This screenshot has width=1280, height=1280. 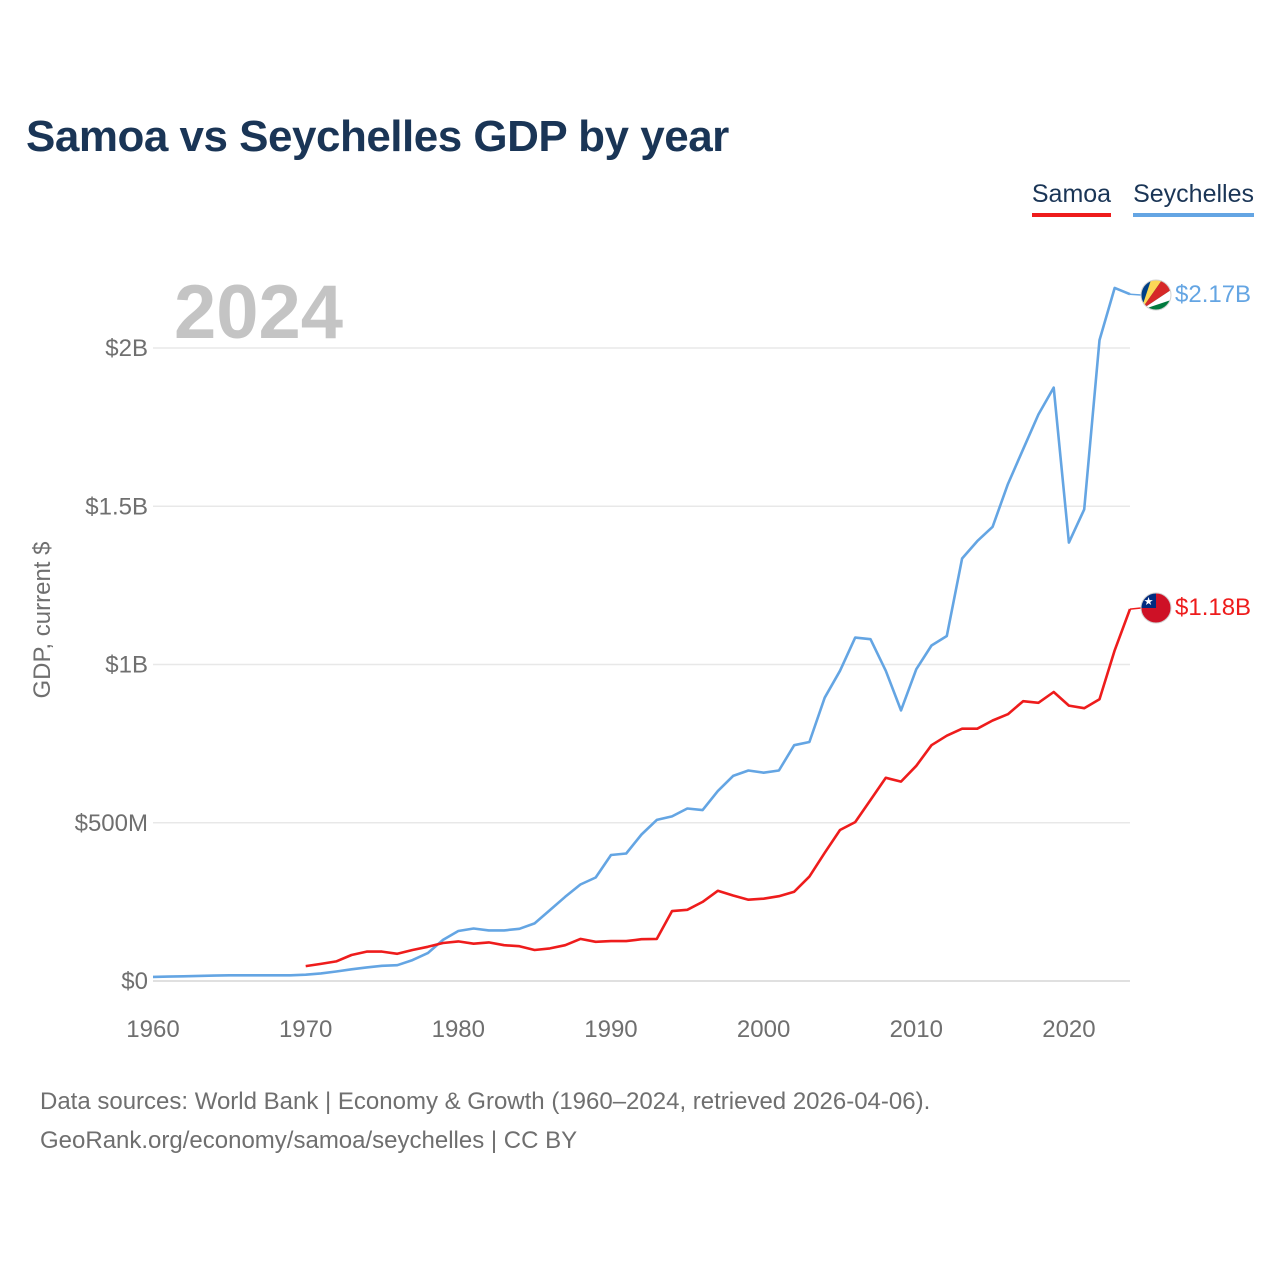 What do you see at coordinates (152, 1029) in the screenshot?
I see `x-tick-label: 1960` at bounding box center [152, 1029].